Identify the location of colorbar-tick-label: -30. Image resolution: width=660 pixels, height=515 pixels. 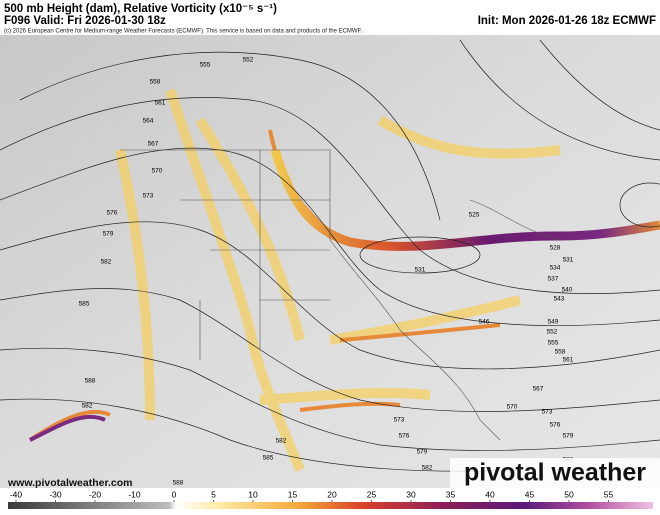
(55, 494).